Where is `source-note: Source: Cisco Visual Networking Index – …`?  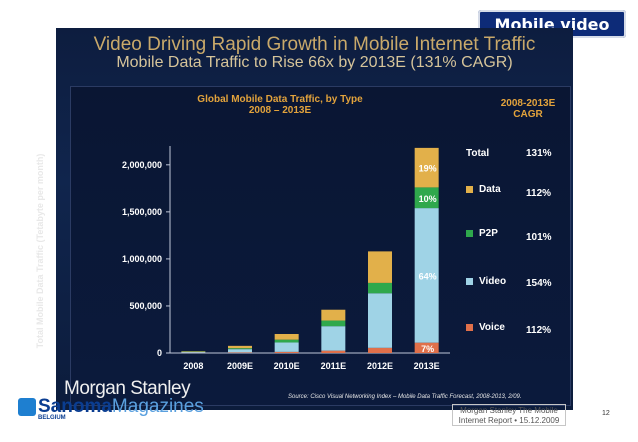 source-note: Source: Cisco Visual Networking Index – … is located at coordinates (405, 397).